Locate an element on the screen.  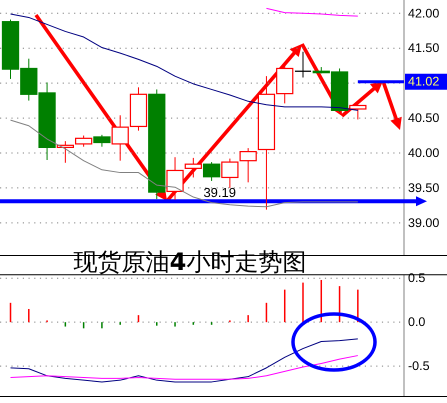
y-tick-label: 39.00 is located at coordinates (424, 223).